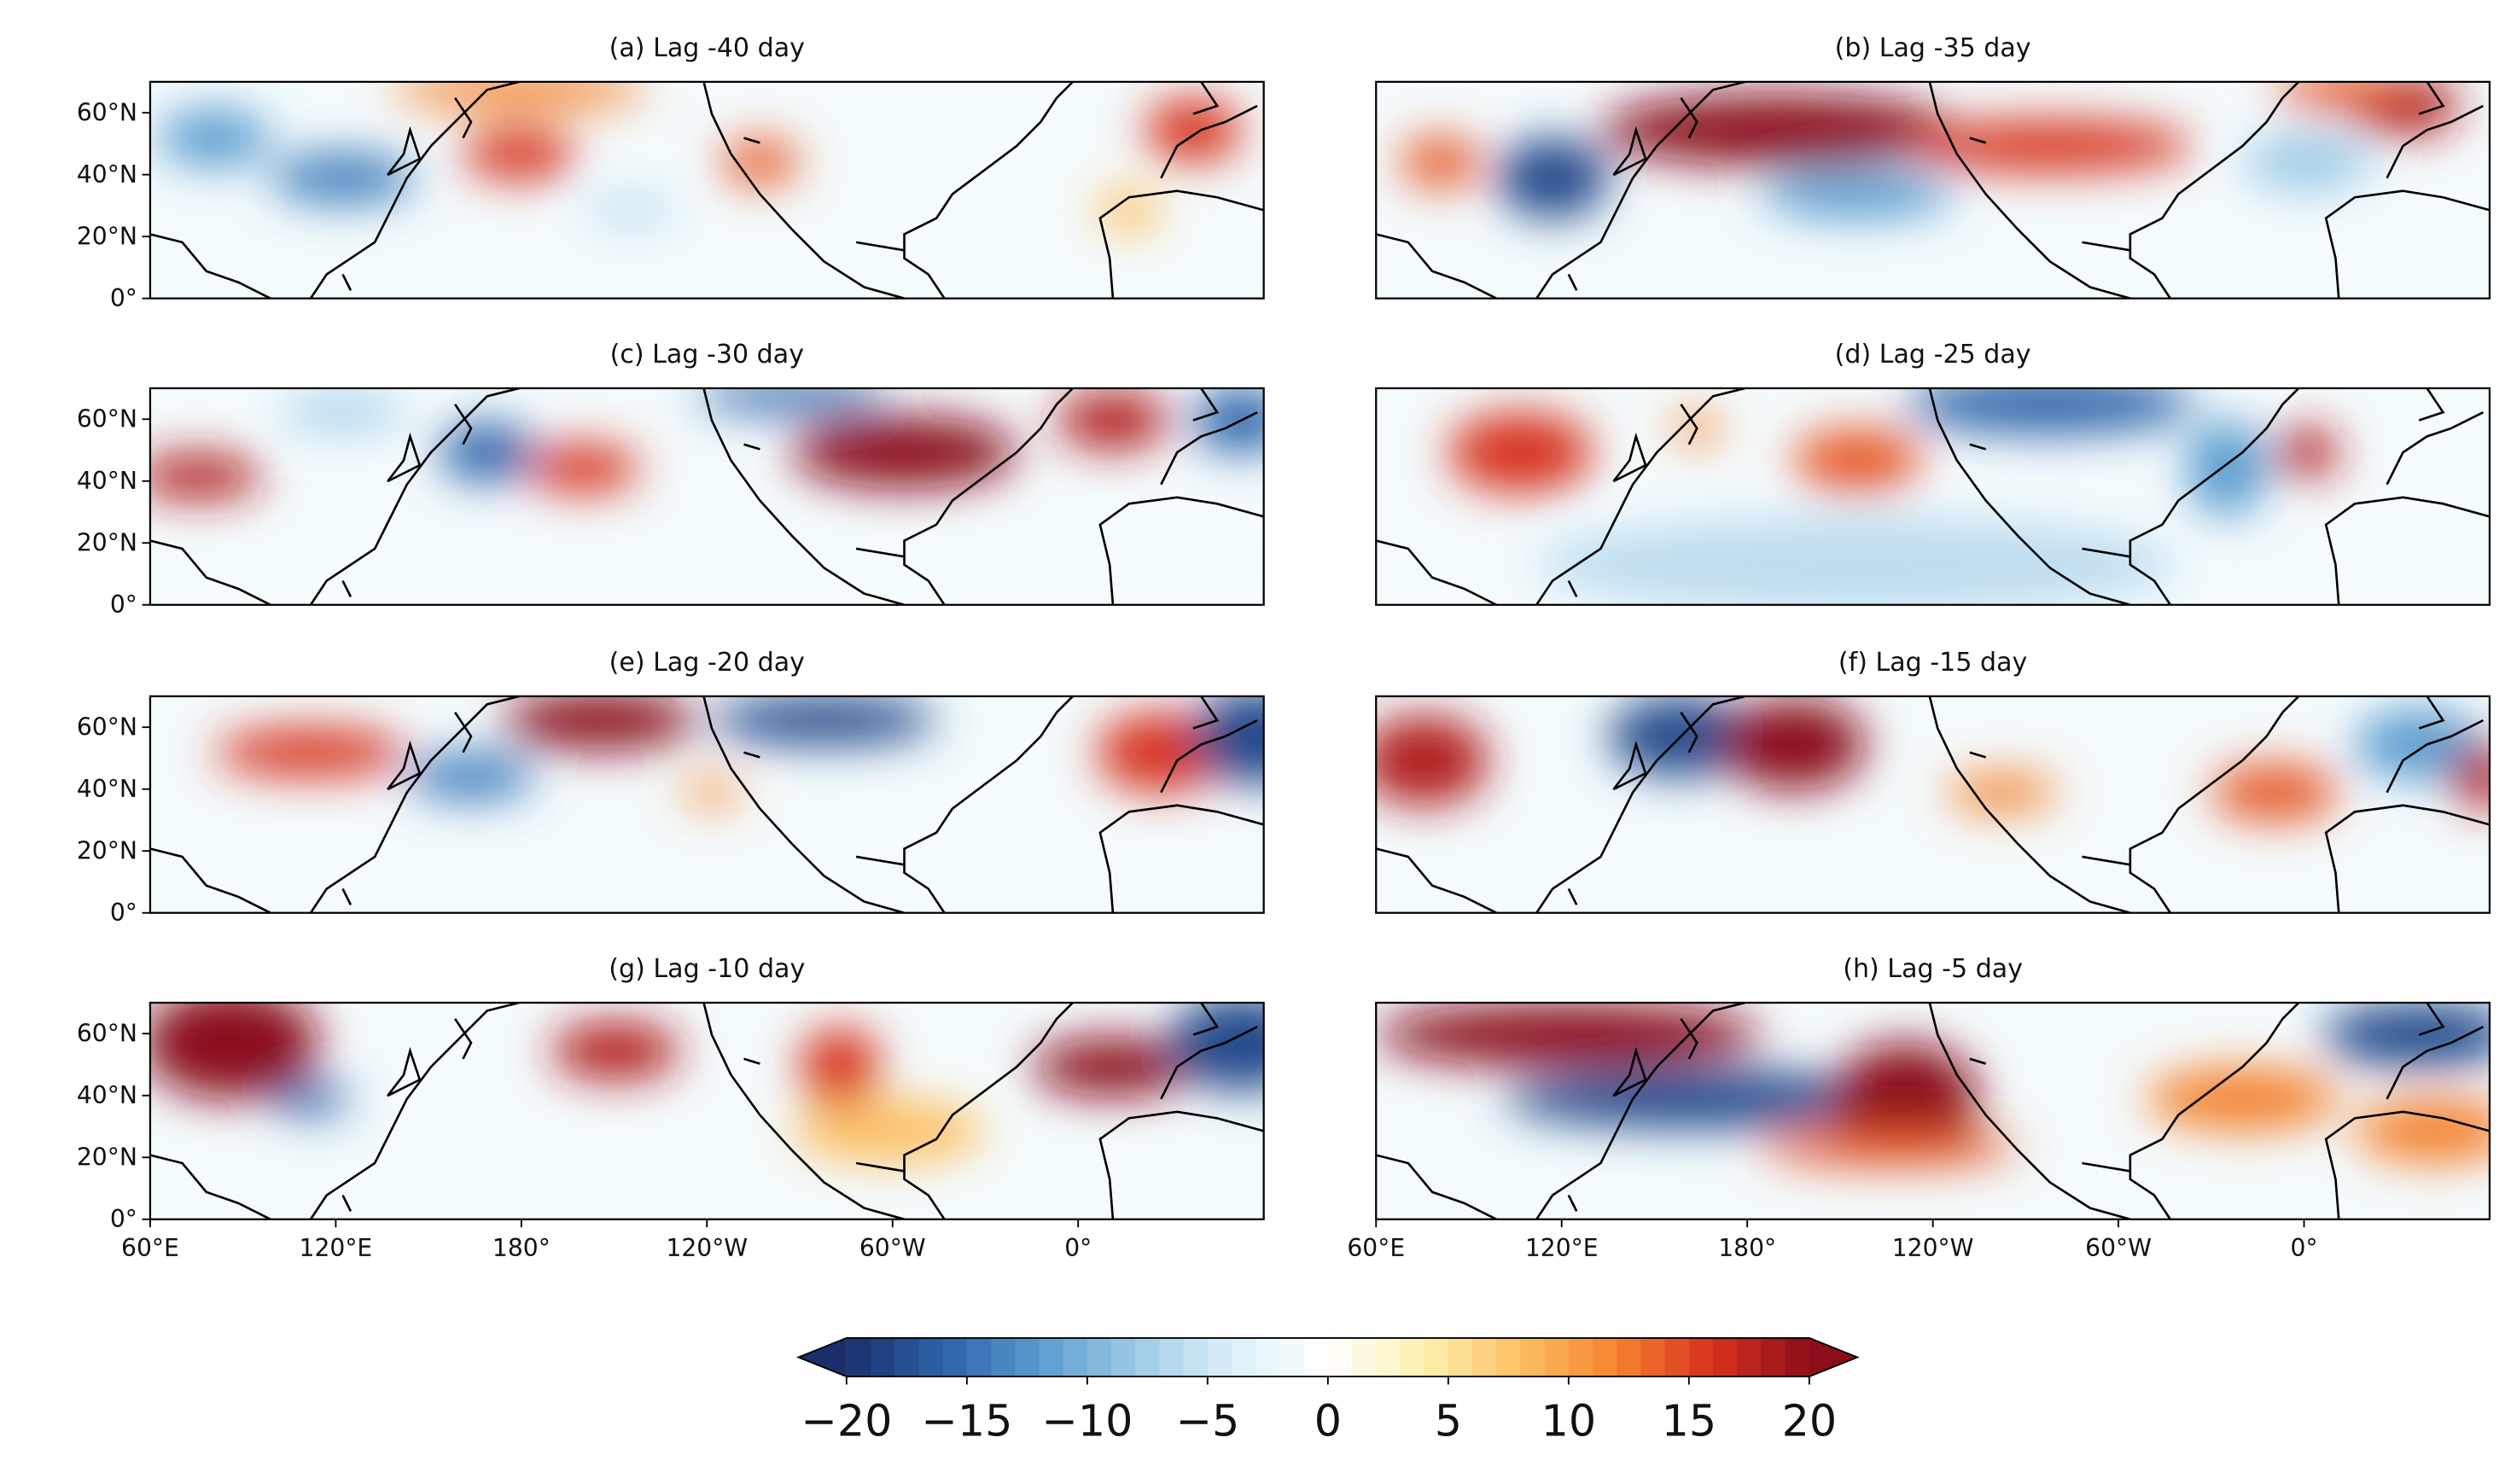  I want to click on lon-tick-label: 60°W, so click(893, 1248).